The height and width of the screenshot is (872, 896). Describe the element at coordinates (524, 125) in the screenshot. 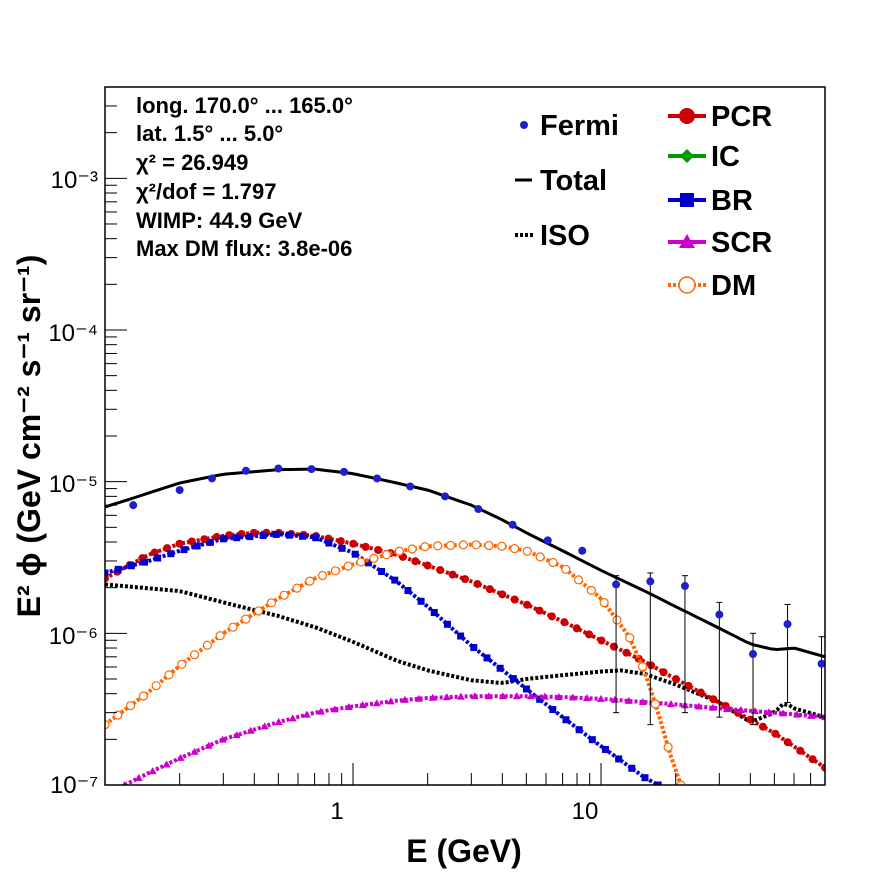

I see `legend-marker-fermi` at that location.